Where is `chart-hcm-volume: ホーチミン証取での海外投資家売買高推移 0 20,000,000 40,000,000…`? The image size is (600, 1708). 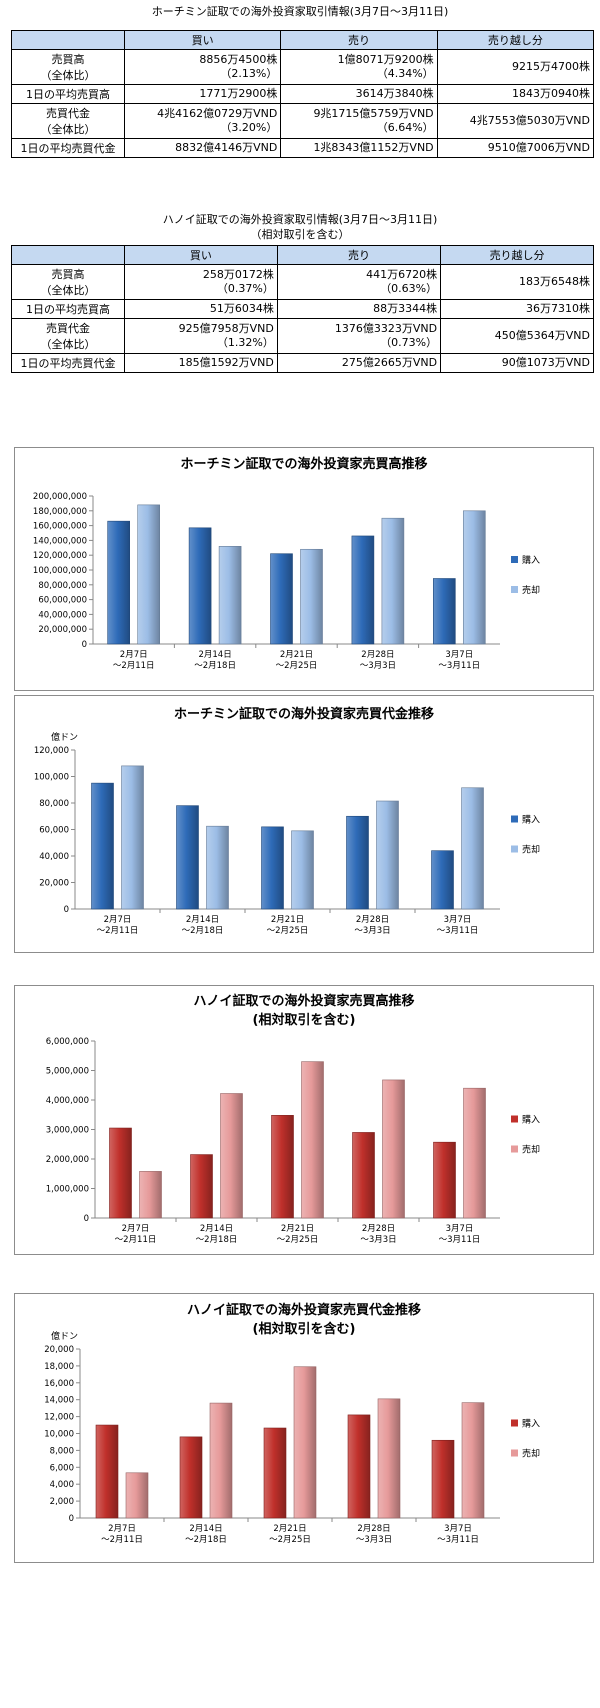
chart-hcm-volume: ホーチミン証取での海外投資家売買高推移 0 20,000,000 40,000,000… is located at coordinates (304, 569).